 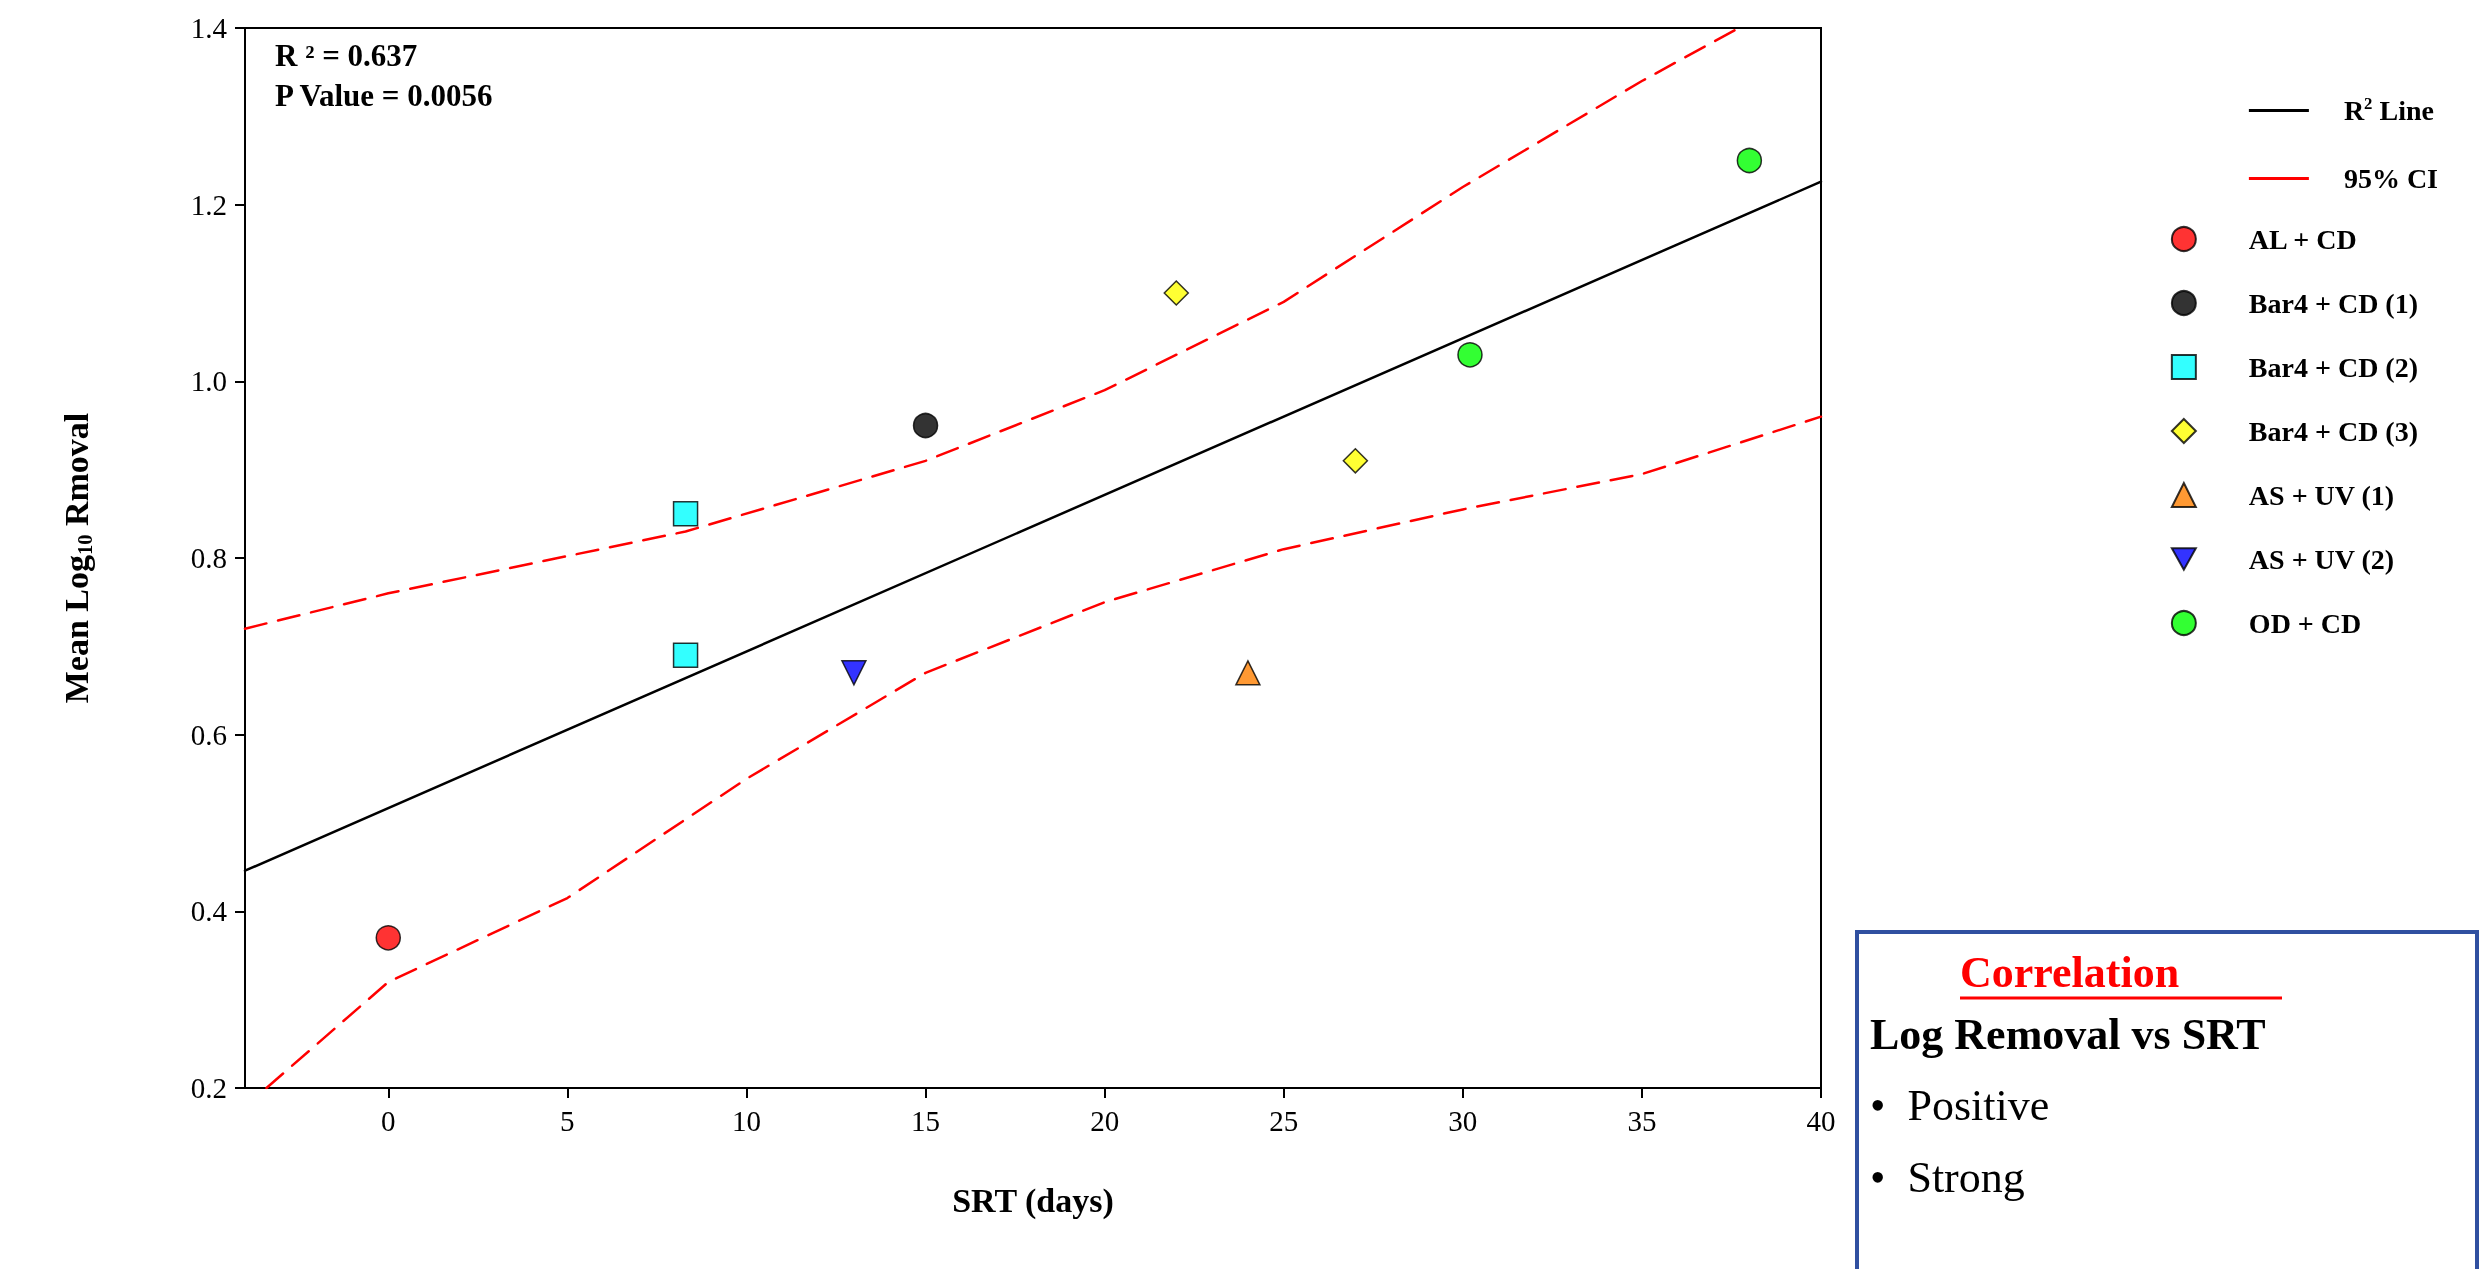 I want to click on x-tick-label: 35, so click(x=1642, y=1120).